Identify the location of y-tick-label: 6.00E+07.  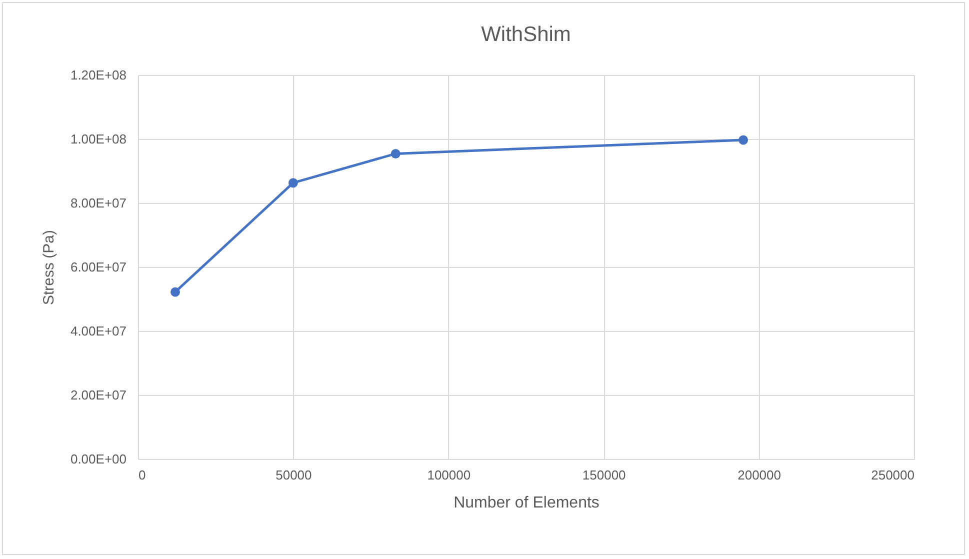
(98, 267).